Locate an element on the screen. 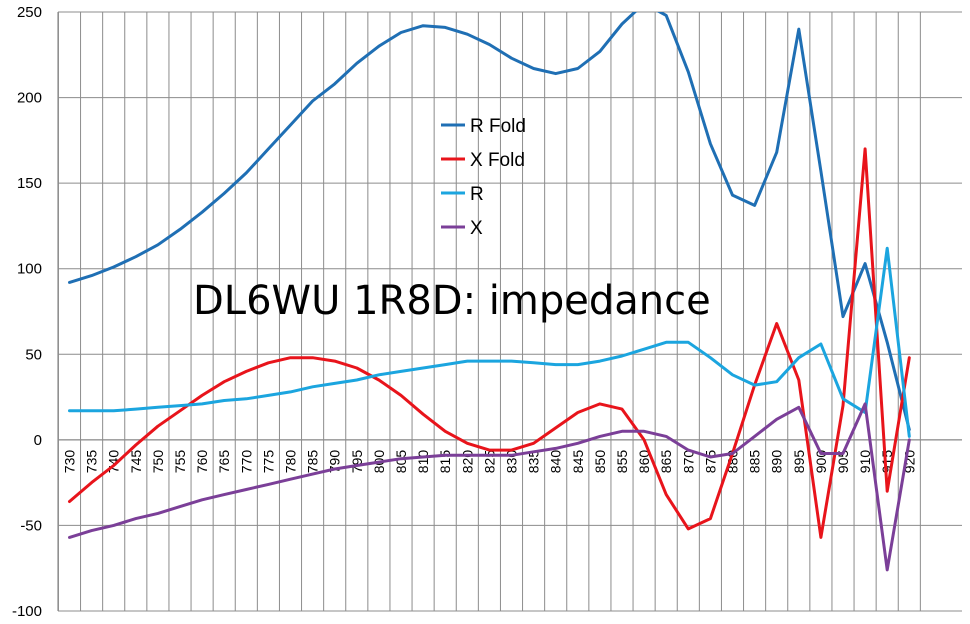 This screenshot has width=970, height=624. x-tick-label: 760 is located at coordinates (202, 462).